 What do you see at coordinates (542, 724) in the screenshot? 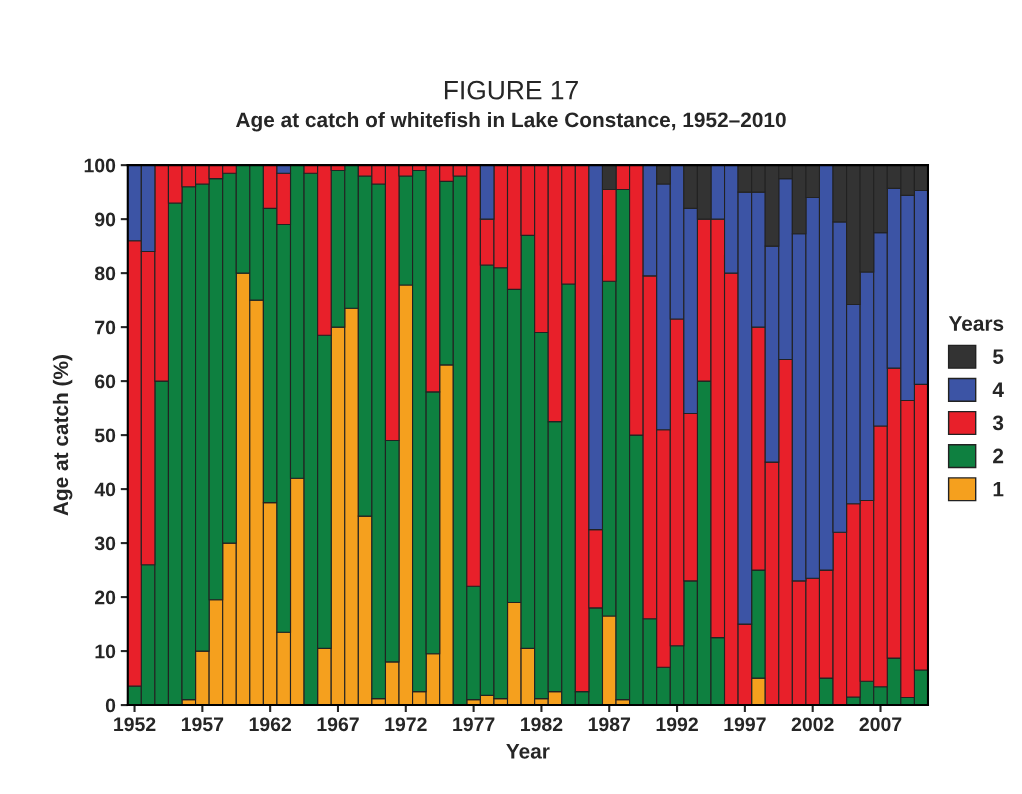
I see `x-tick-label: 1982` at bounding box center [542, 724].